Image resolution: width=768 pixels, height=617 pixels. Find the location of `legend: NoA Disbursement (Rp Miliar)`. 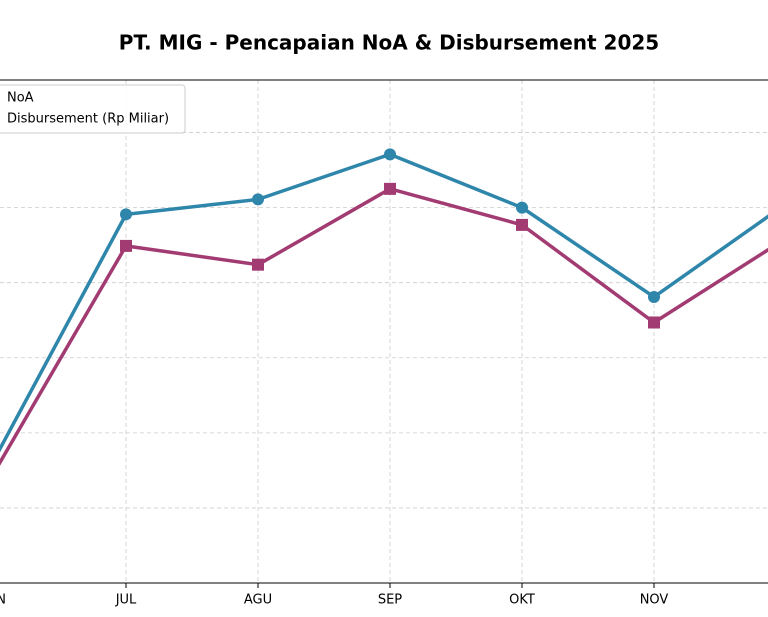

legend: NoA Disbursement (Rp Miliar) is located at coordinates (93, 109).